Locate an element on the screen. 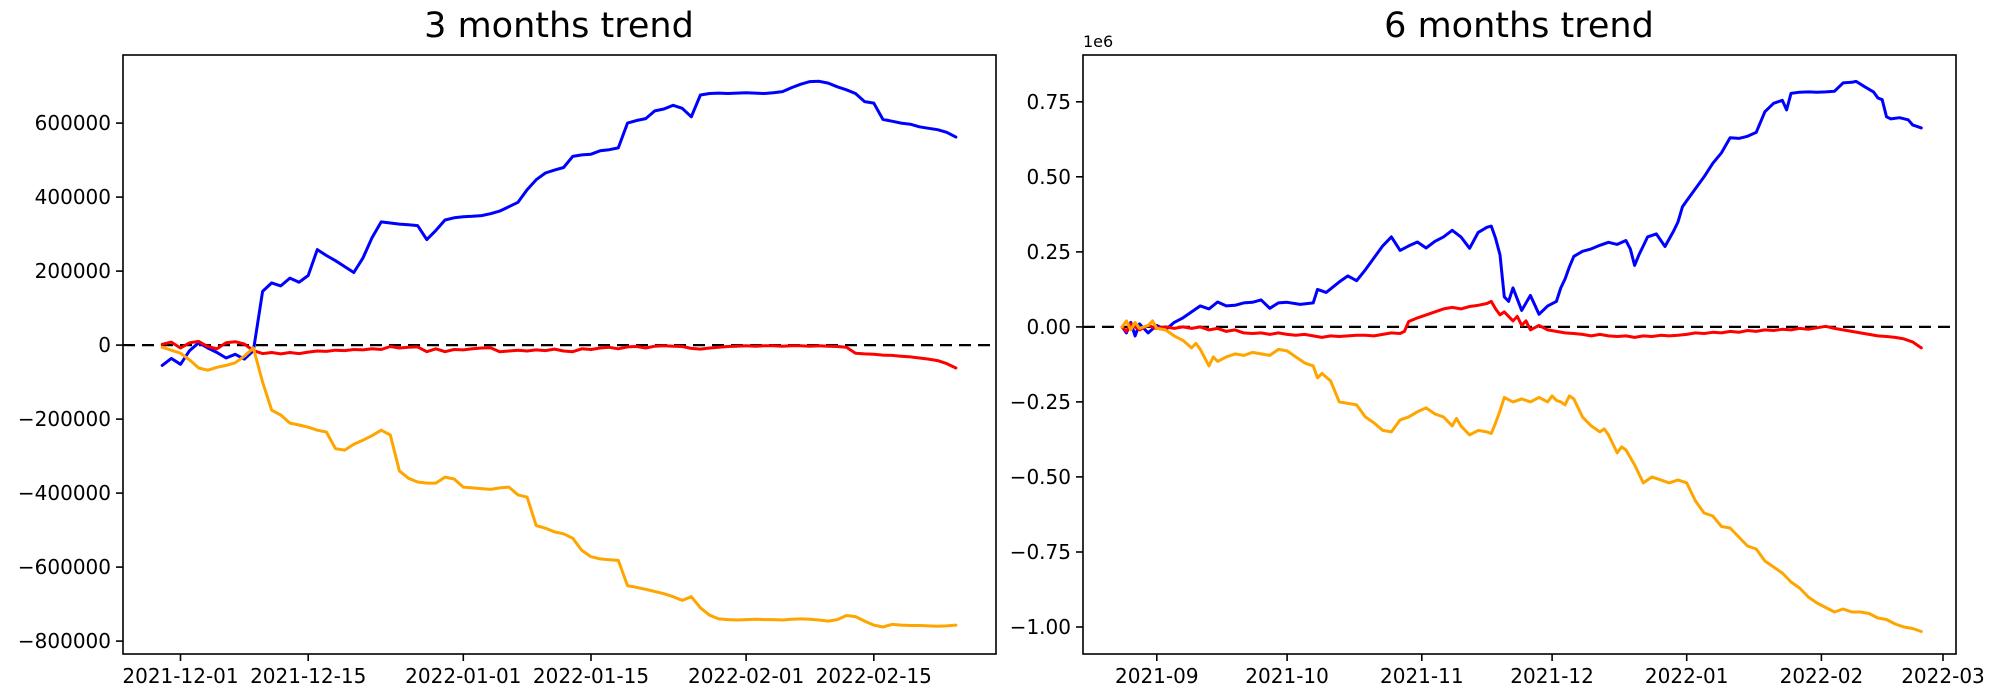  y-tick-label: −0.25 is located at coordinates (1040, 402).